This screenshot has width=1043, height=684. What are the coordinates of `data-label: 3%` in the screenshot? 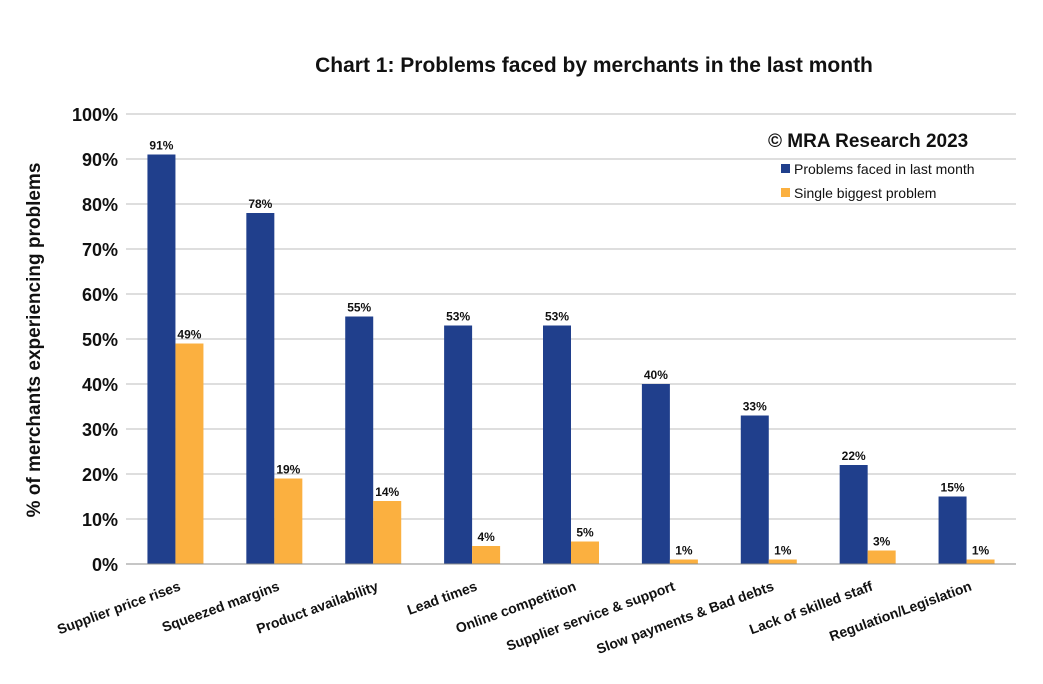 It's located at (882, 542).